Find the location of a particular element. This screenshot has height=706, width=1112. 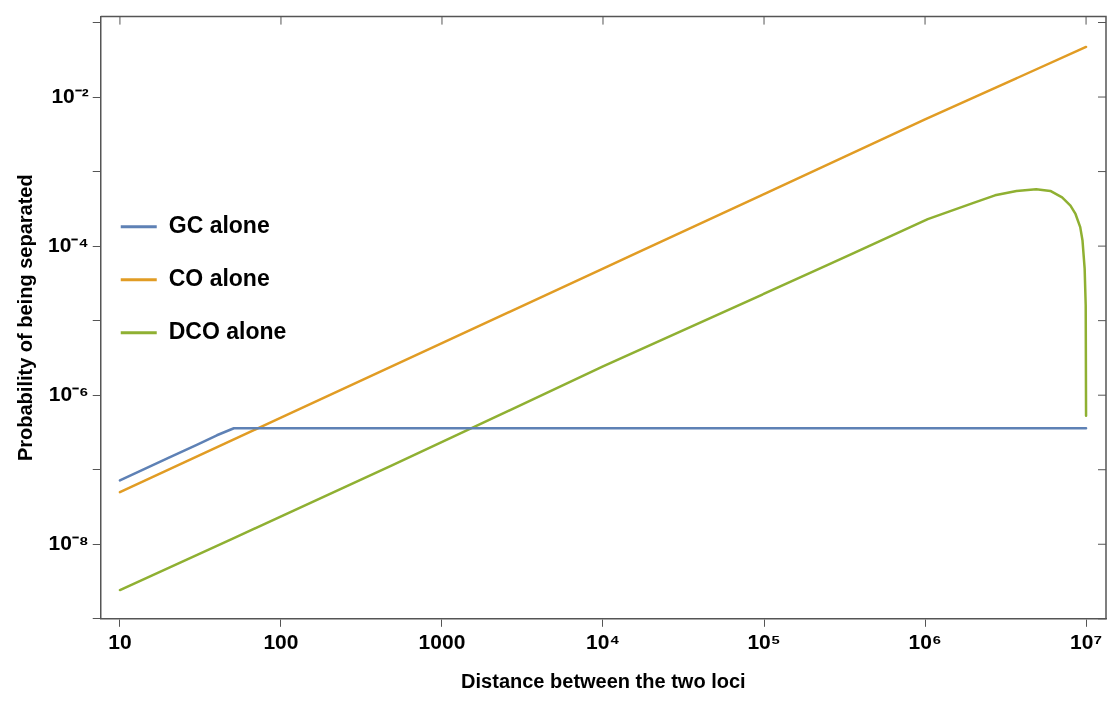

x-axis-title: Distance between the two loci is located at coordinates (603, 680).